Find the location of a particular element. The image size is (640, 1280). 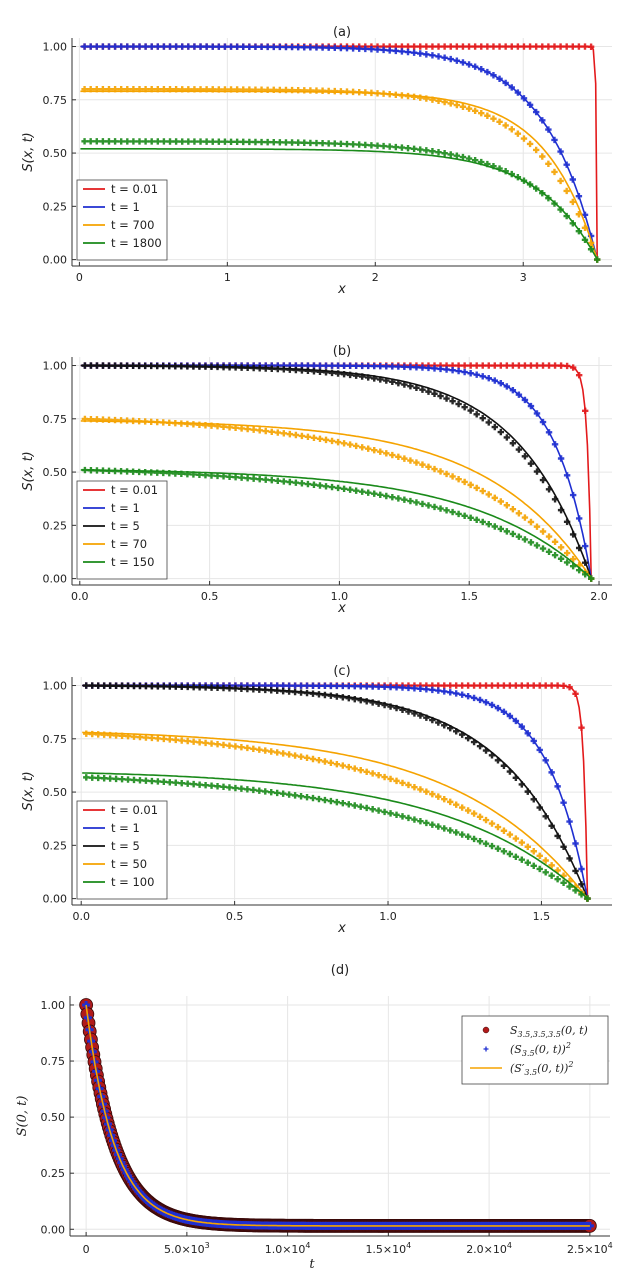

legend: t = 0.01 t = 1 t = 700 t = 1800 is located at coordinates (122, 220).